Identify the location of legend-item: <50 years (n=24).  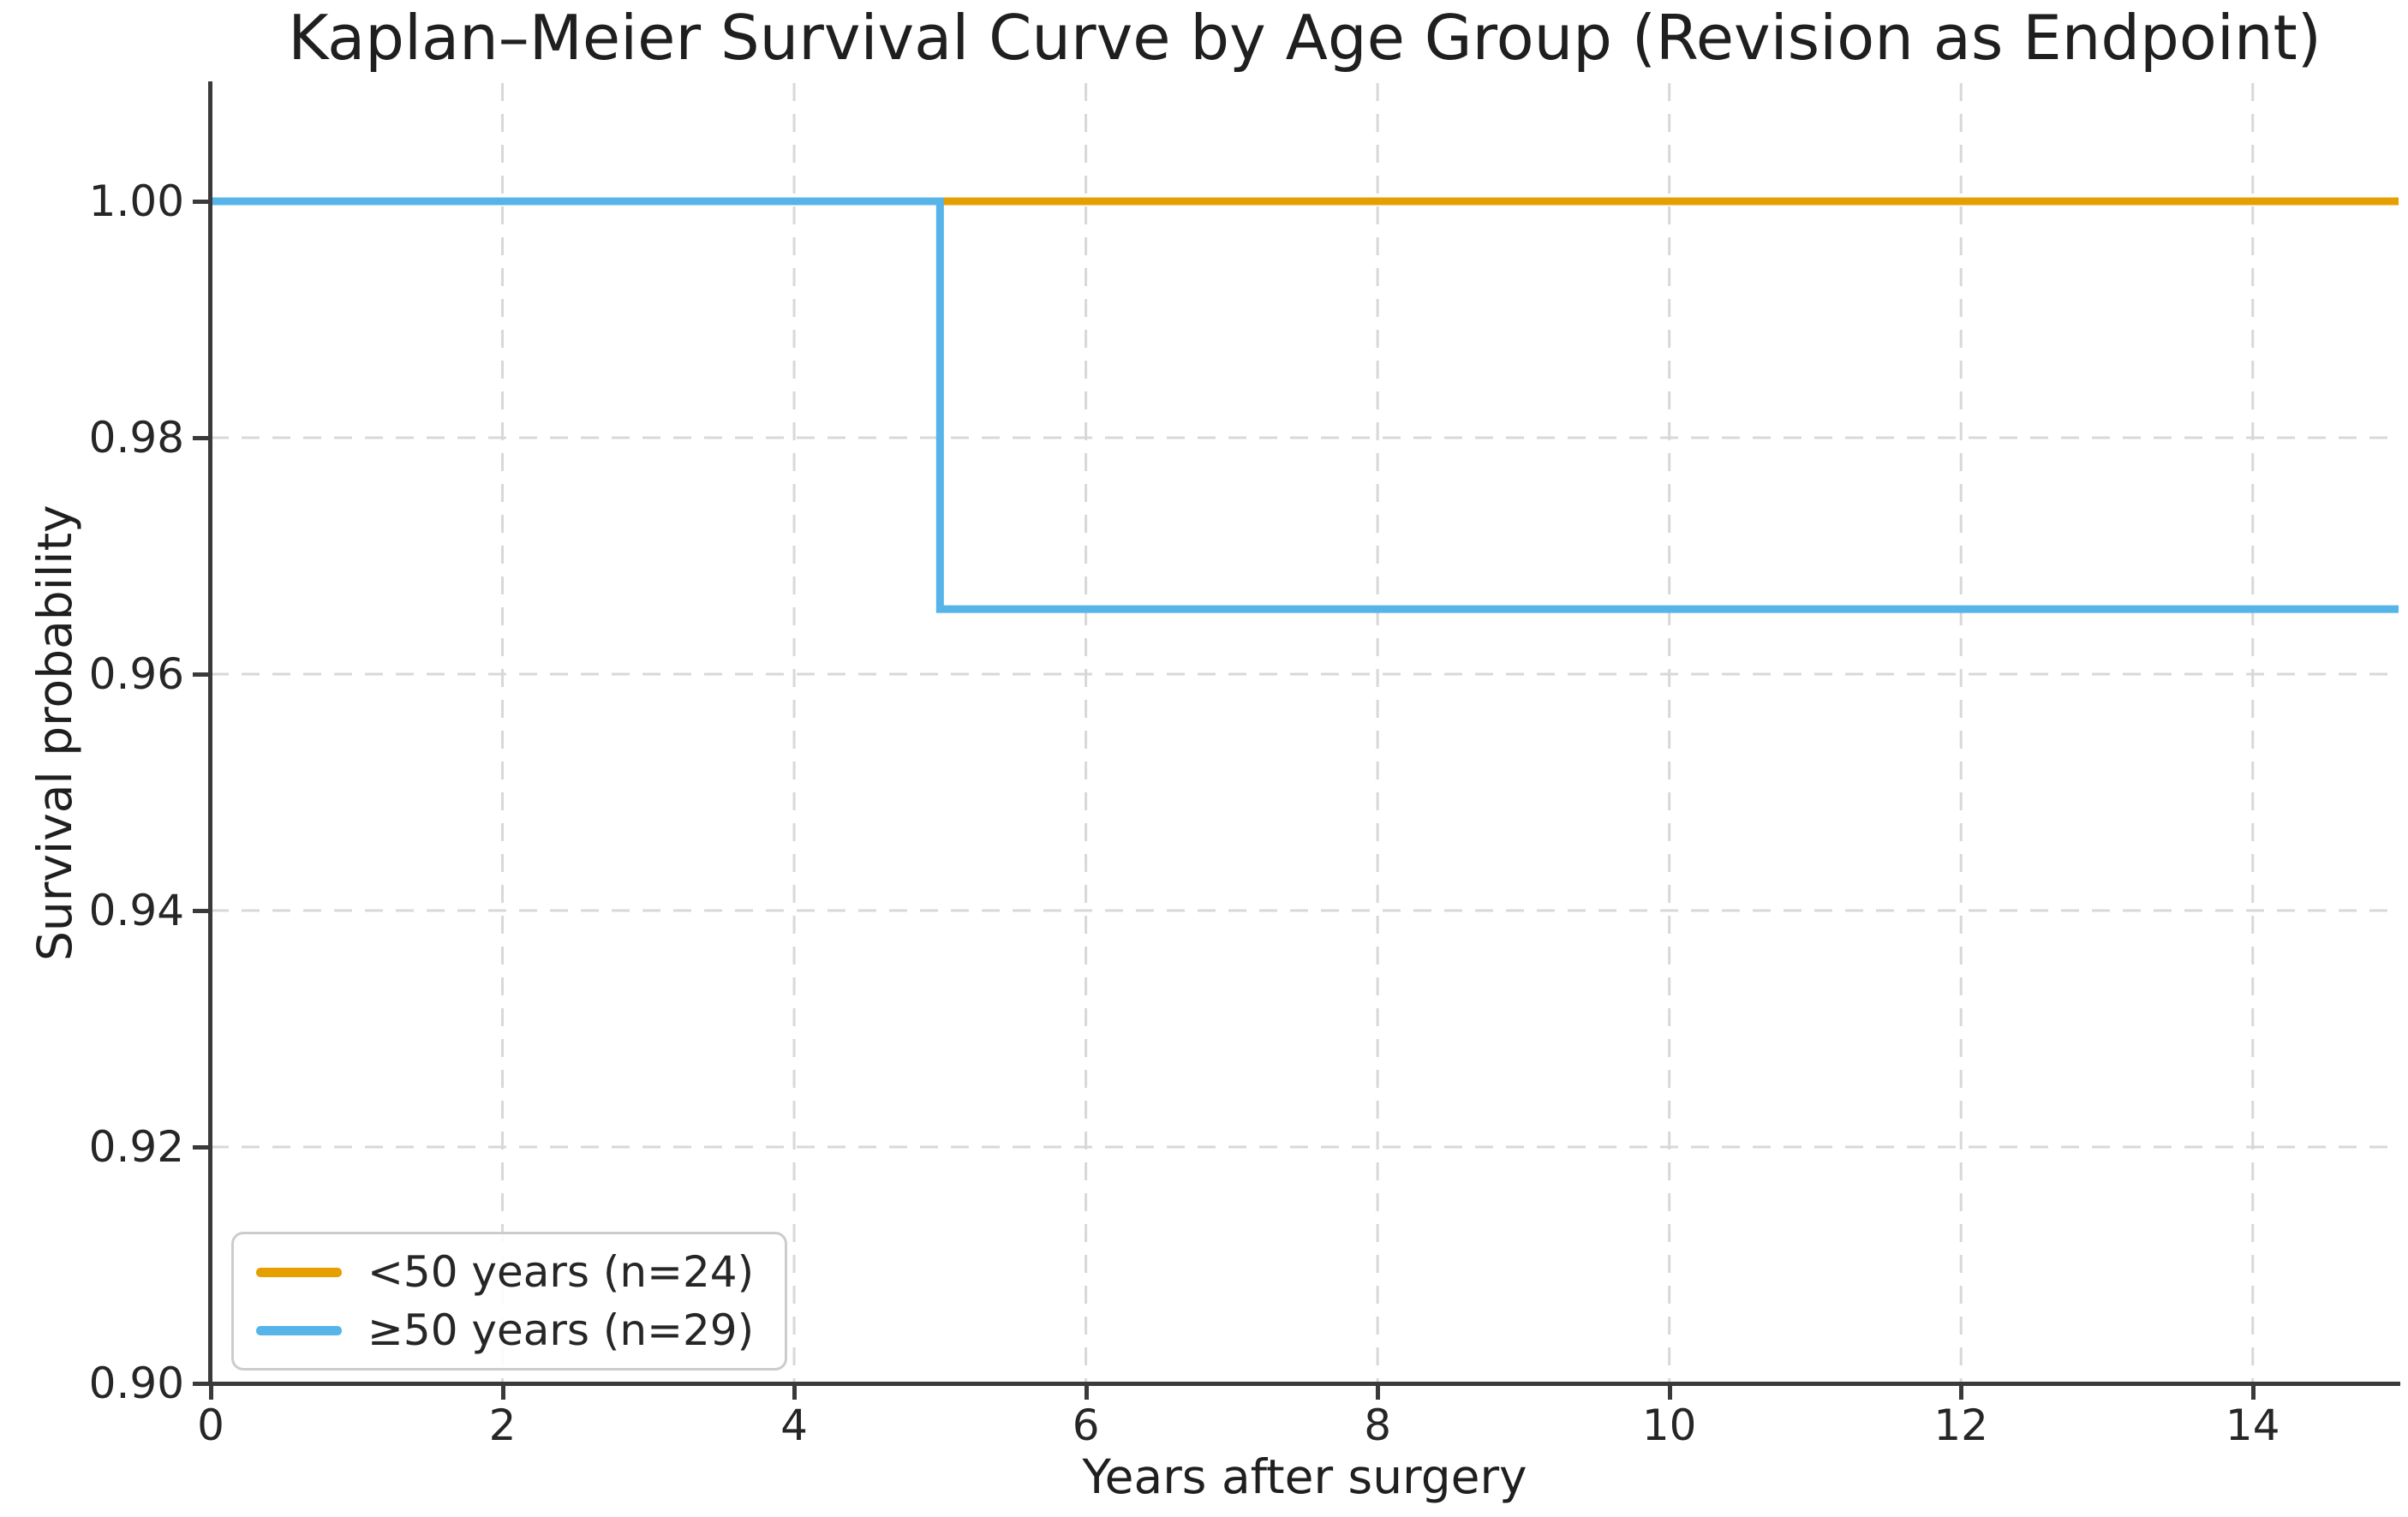
(505, 1272).